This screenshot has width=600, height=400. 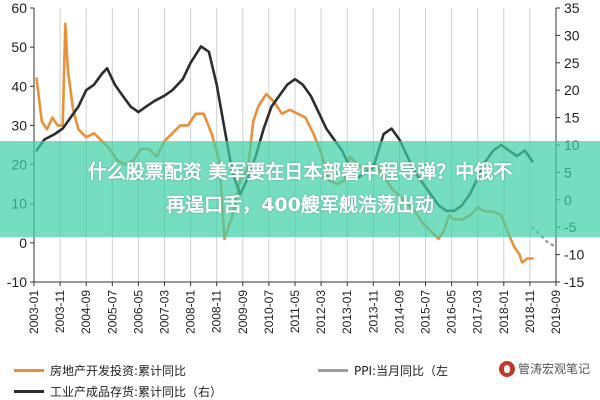 What do you see at coordinates (34, 312) in the screenshot?
I see `x-tick-label: 2003-01` at bounding box center [34, 312].